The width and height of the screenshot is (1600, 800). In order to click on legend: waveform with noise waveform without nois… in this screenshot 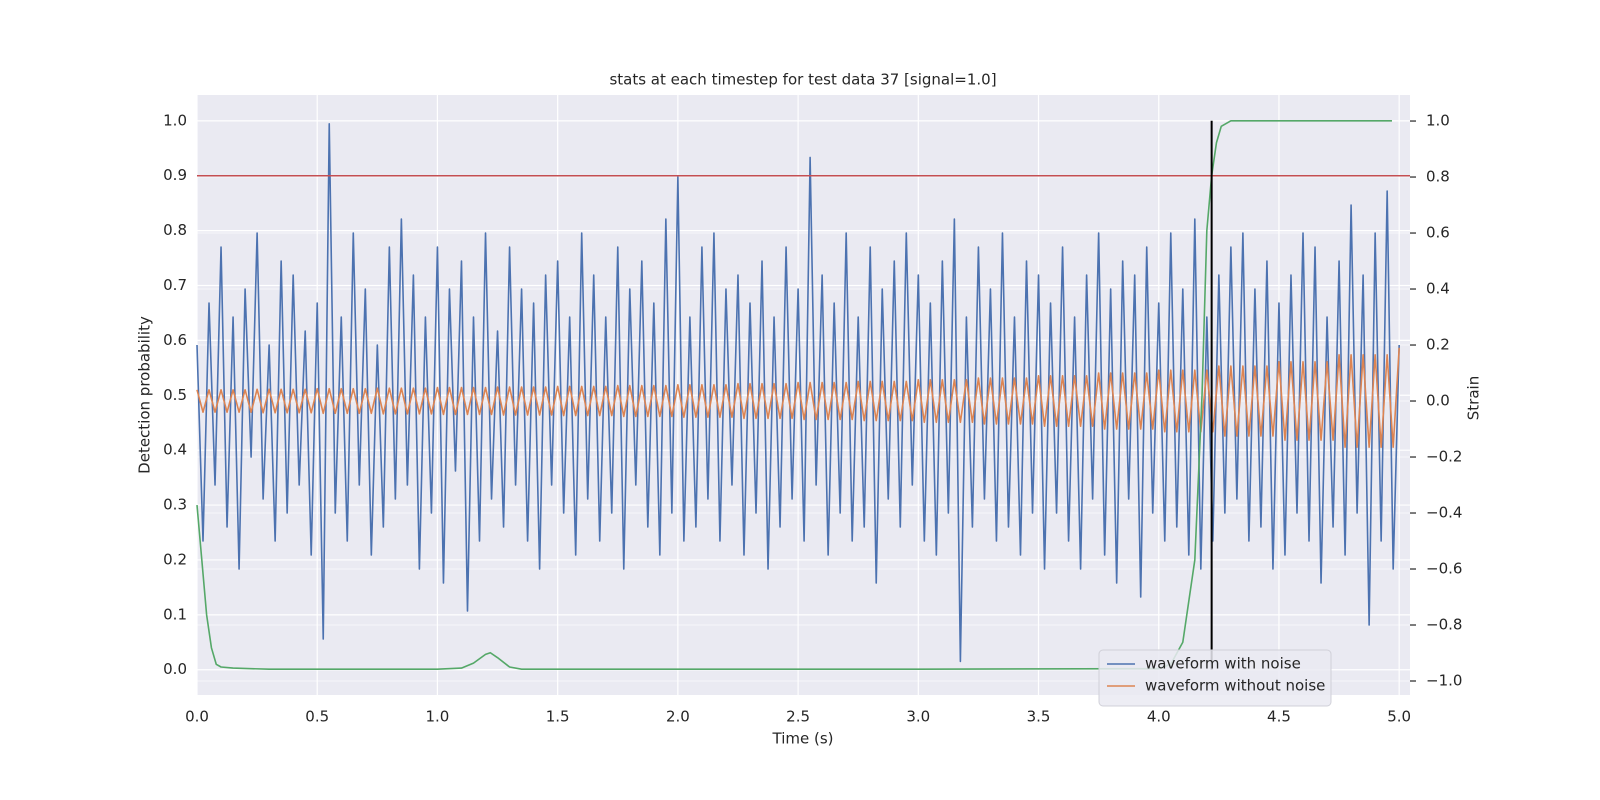, I will do `click(1215, 678)`.